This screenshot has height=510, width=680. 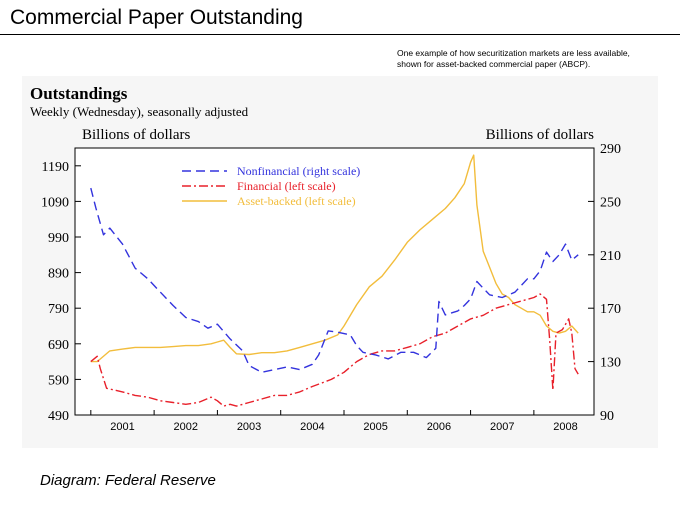 What do you see at coordinates (136, 135) in the screenshot?
I see `left-axis-label: Billions of dollars` at bounding box center [136, 135].